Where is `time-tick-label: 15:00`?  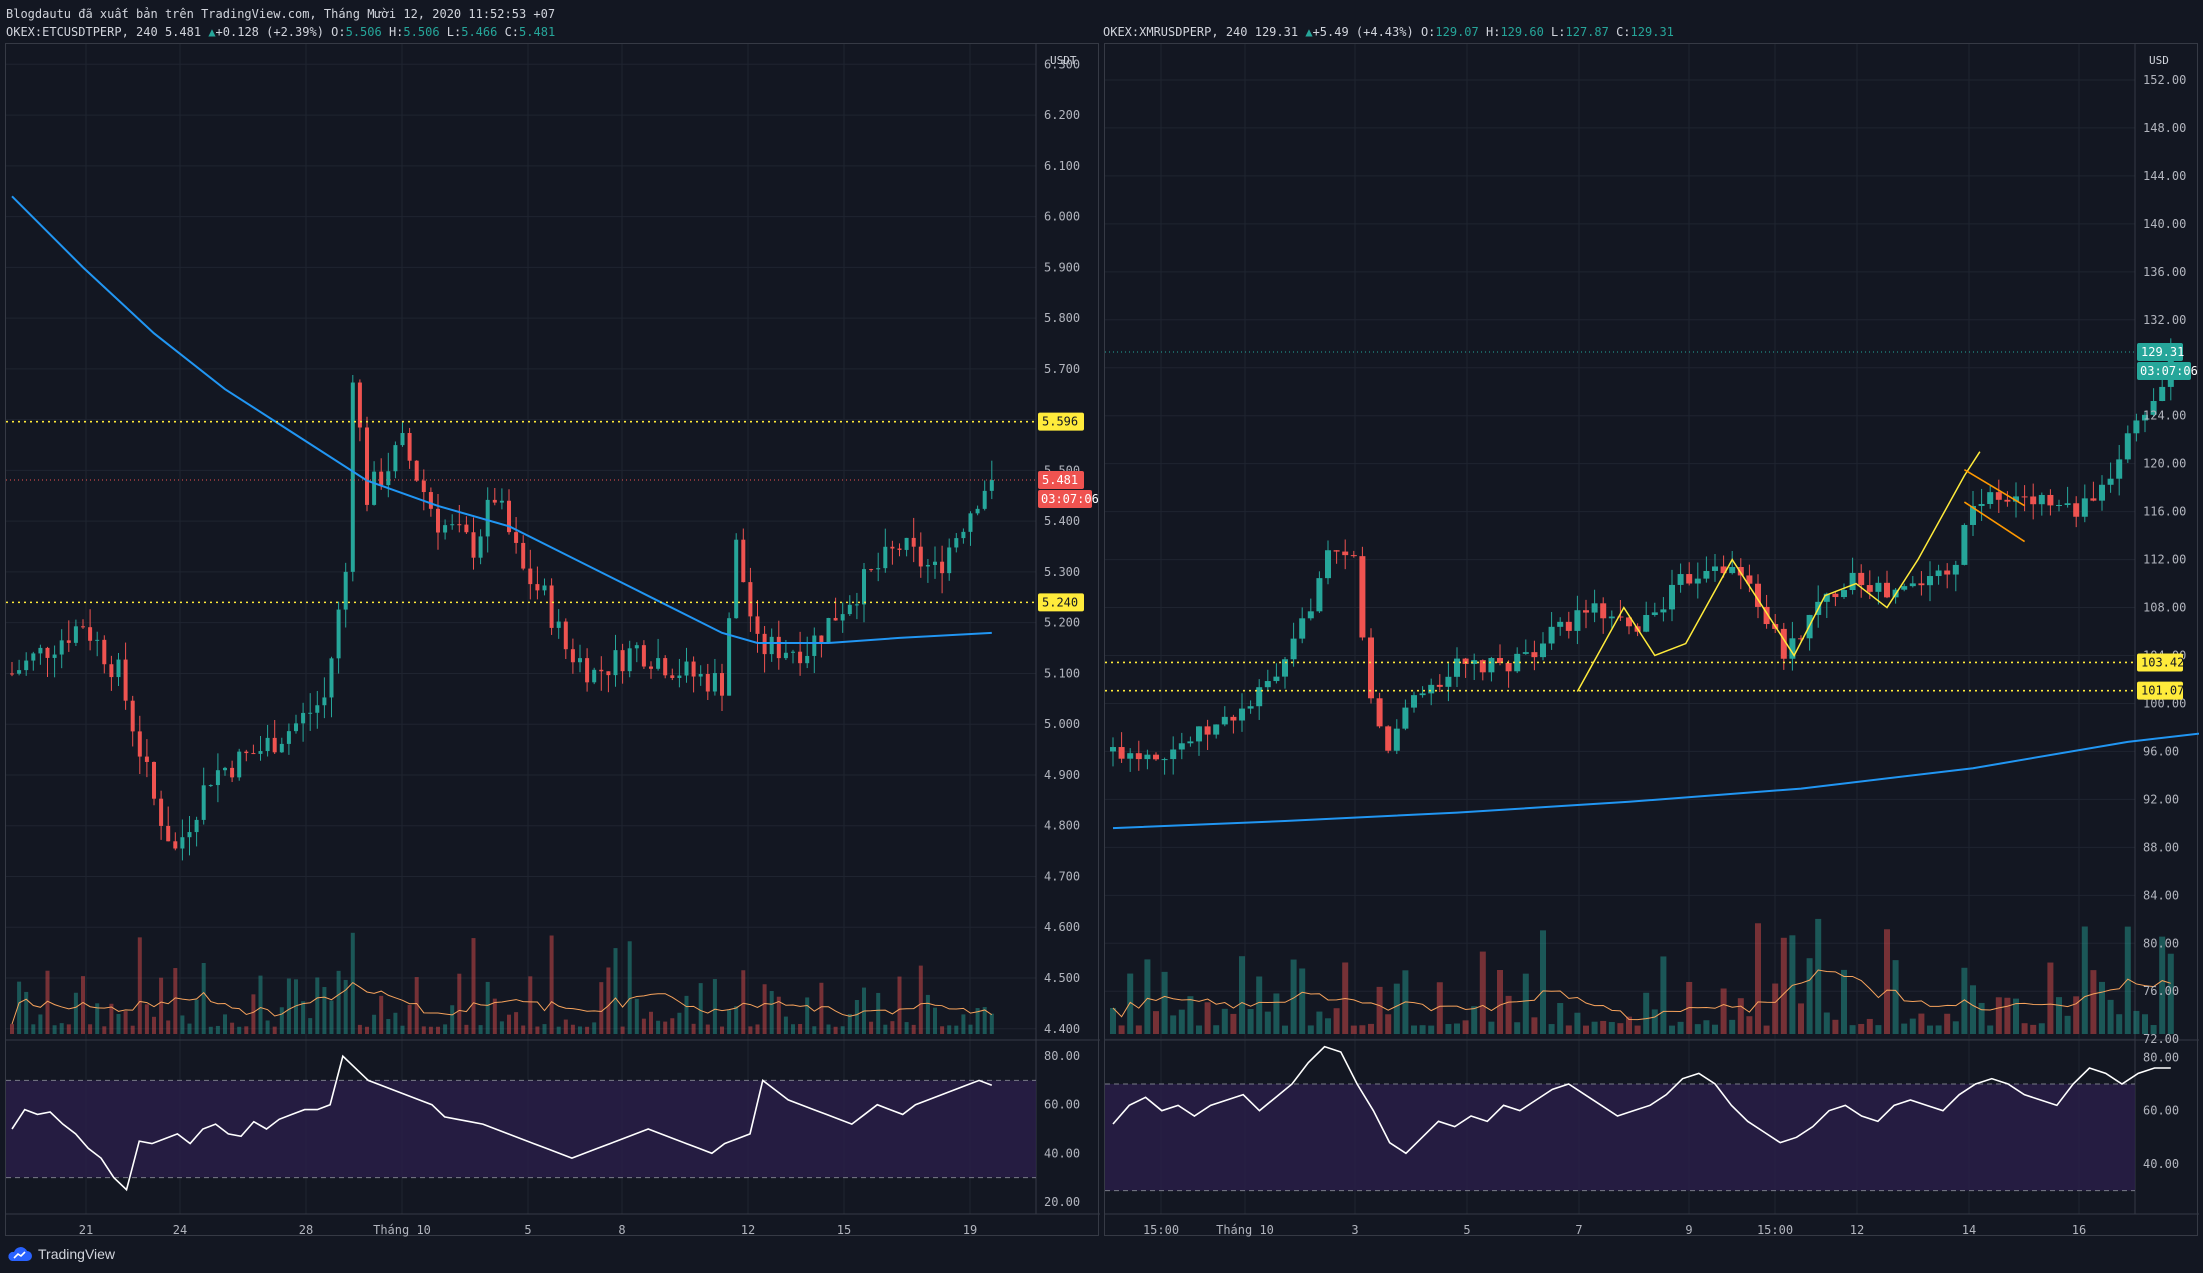 time-tick-label: 15:00 is located at coordinates (1161, 1230).